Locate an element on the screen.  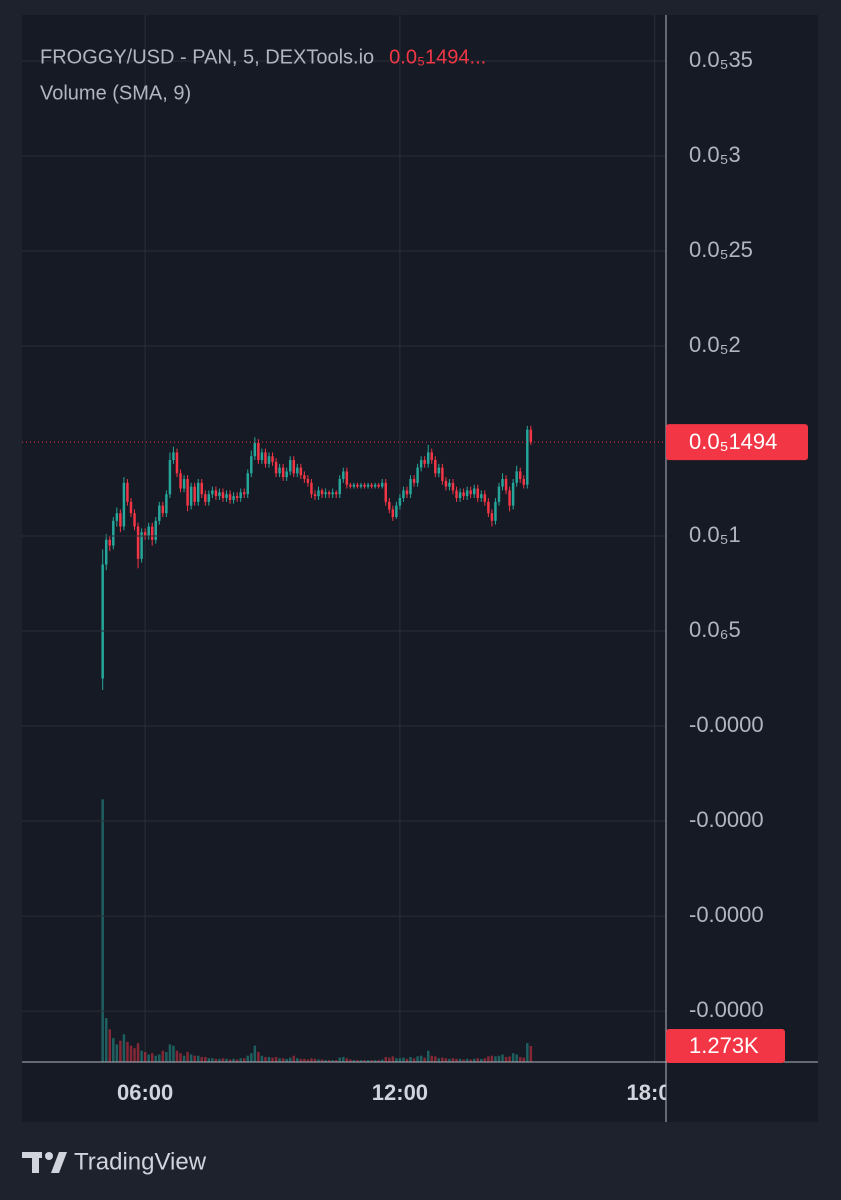
y-tick-label: -0.0000 is located at coordinates (726, 1009).